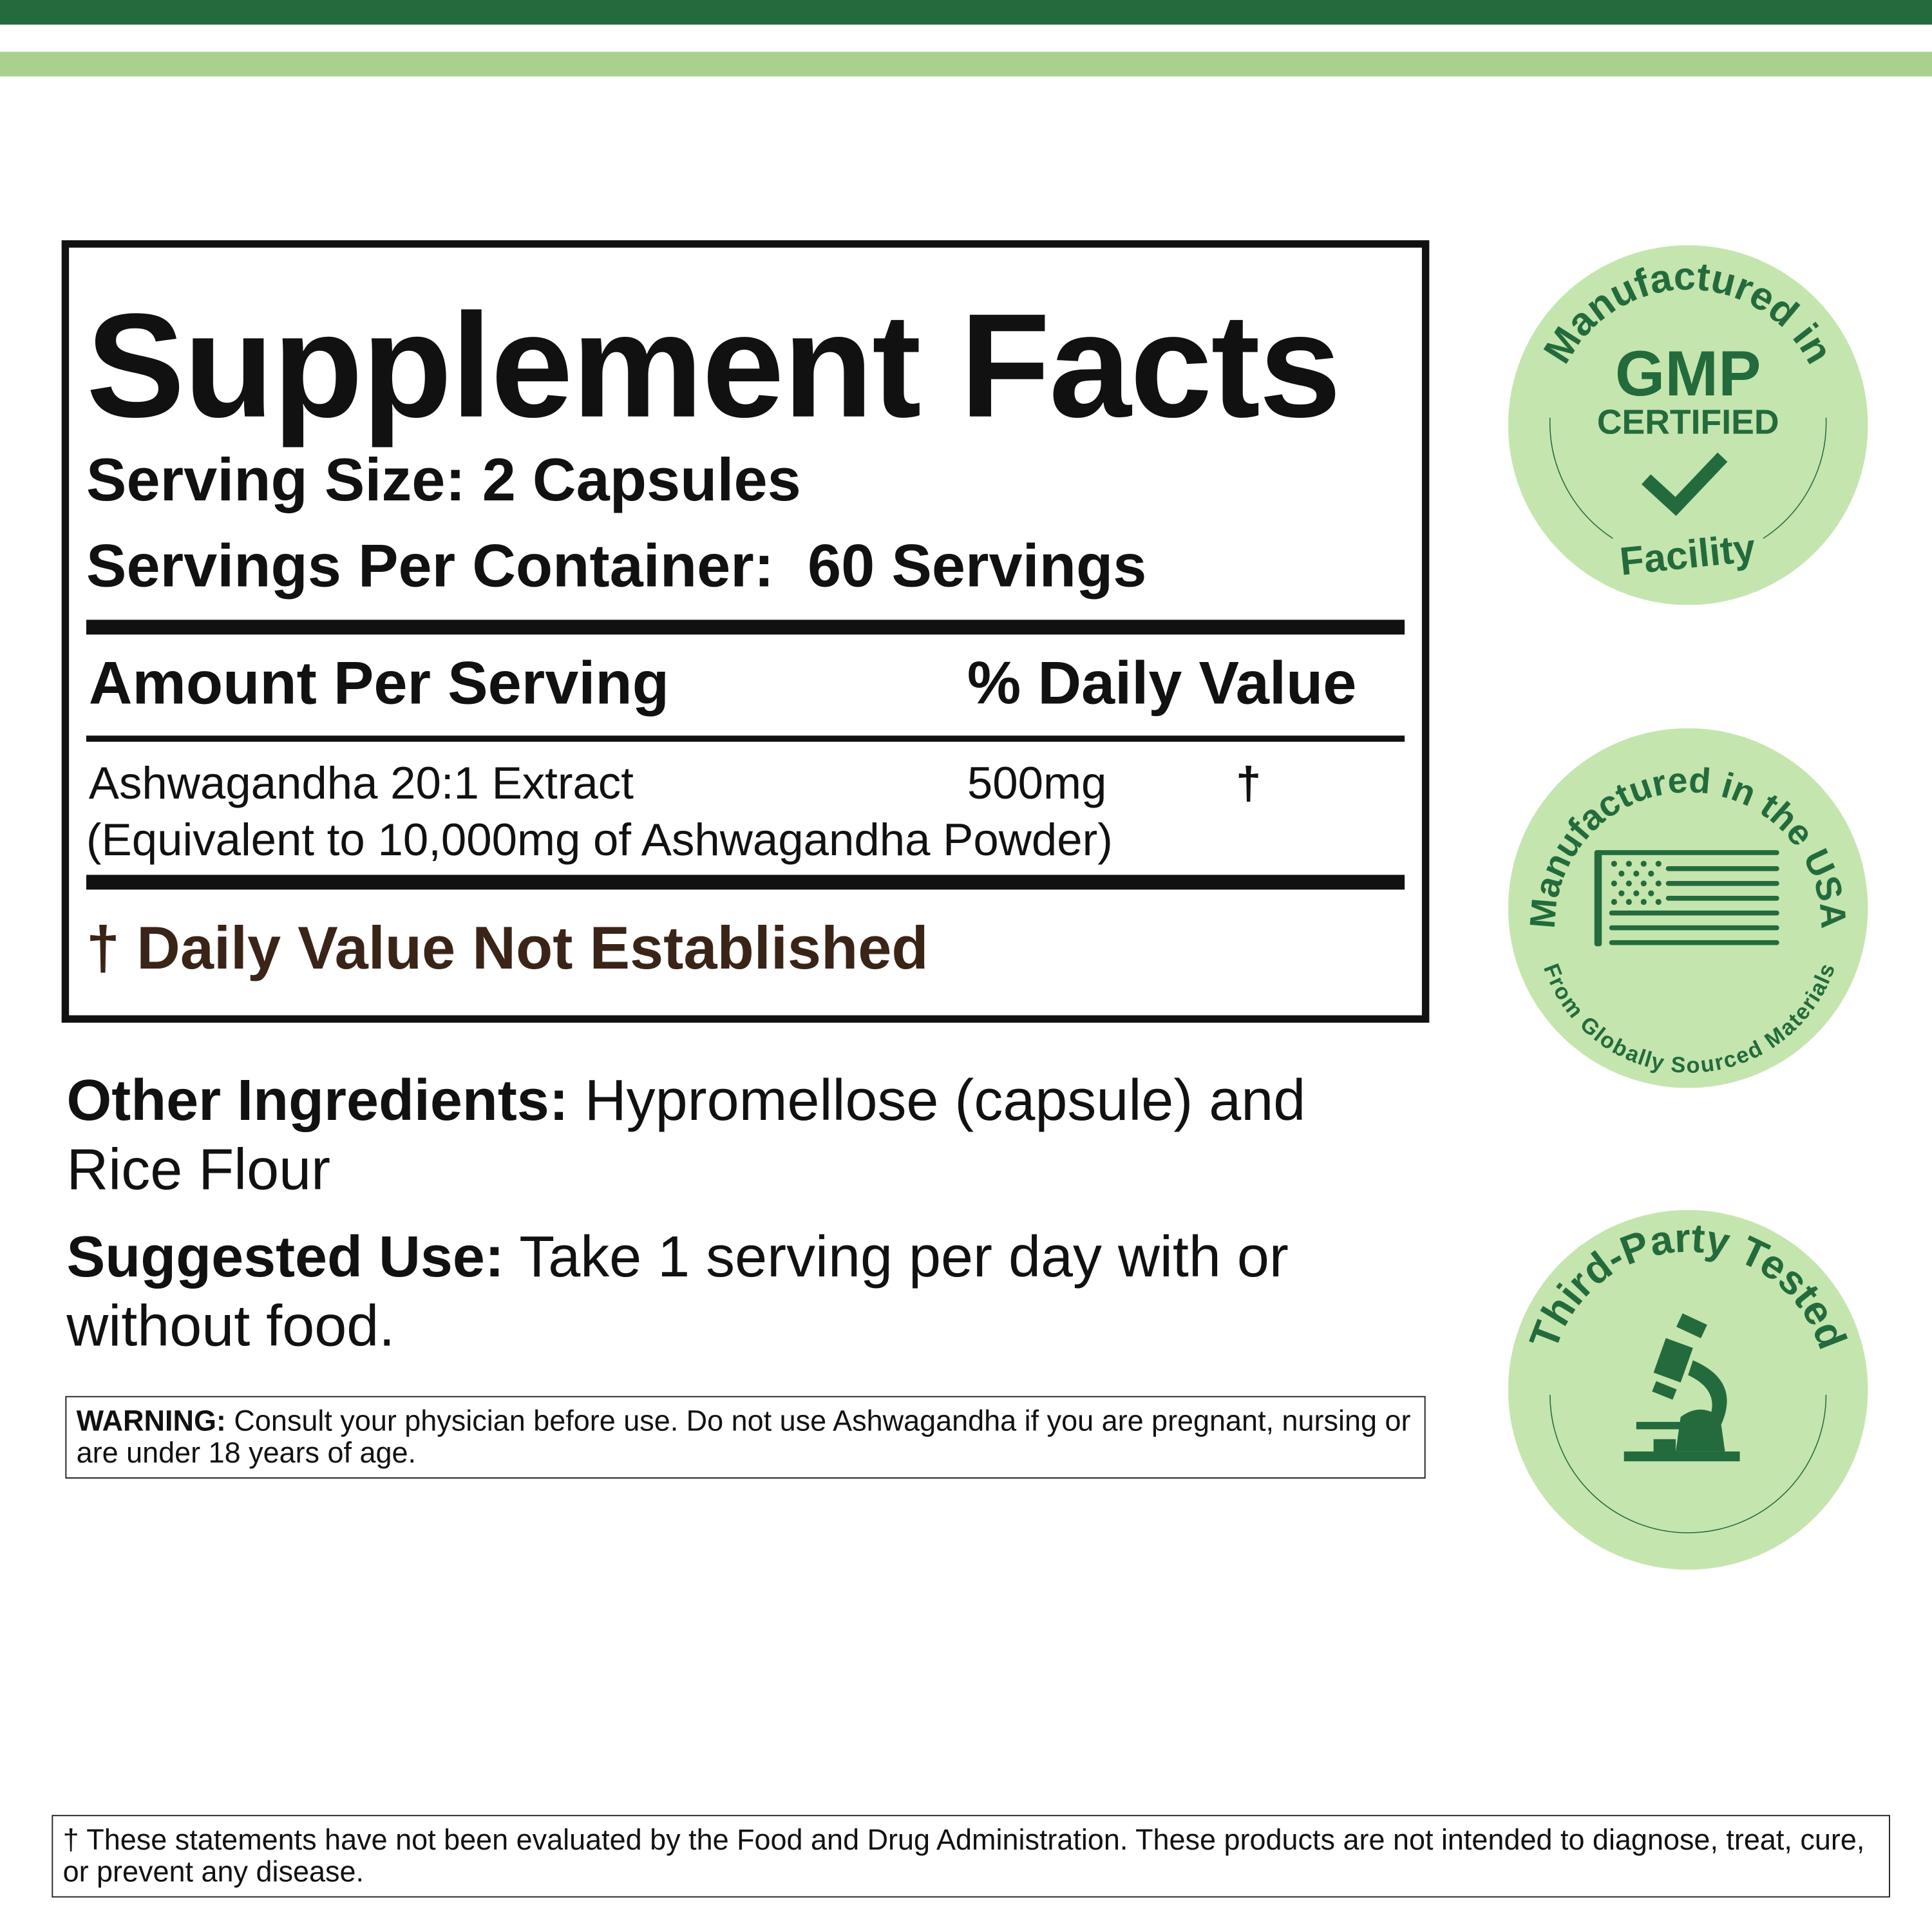 The width and height of the screenshot is (1932, 1932). I want to click on third-party-badge: Third-Party Tested, so click(1688, 1389).